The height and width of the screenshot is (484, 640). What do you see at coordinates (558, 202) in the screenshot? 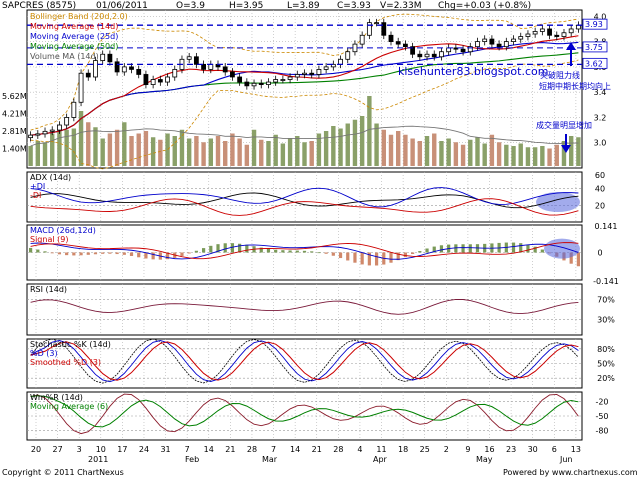
I see `adx-highlight-ellipse` at bounding box center [558, 202].